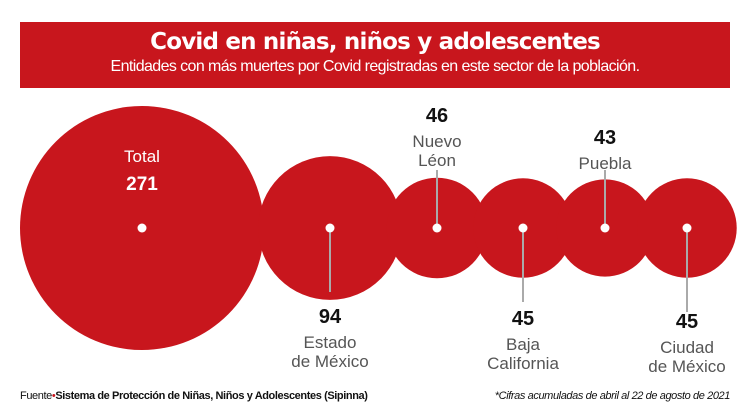 The width and height of the screenshot is (750, 418). I want to click on bubble-label: California, so click(523, 363).